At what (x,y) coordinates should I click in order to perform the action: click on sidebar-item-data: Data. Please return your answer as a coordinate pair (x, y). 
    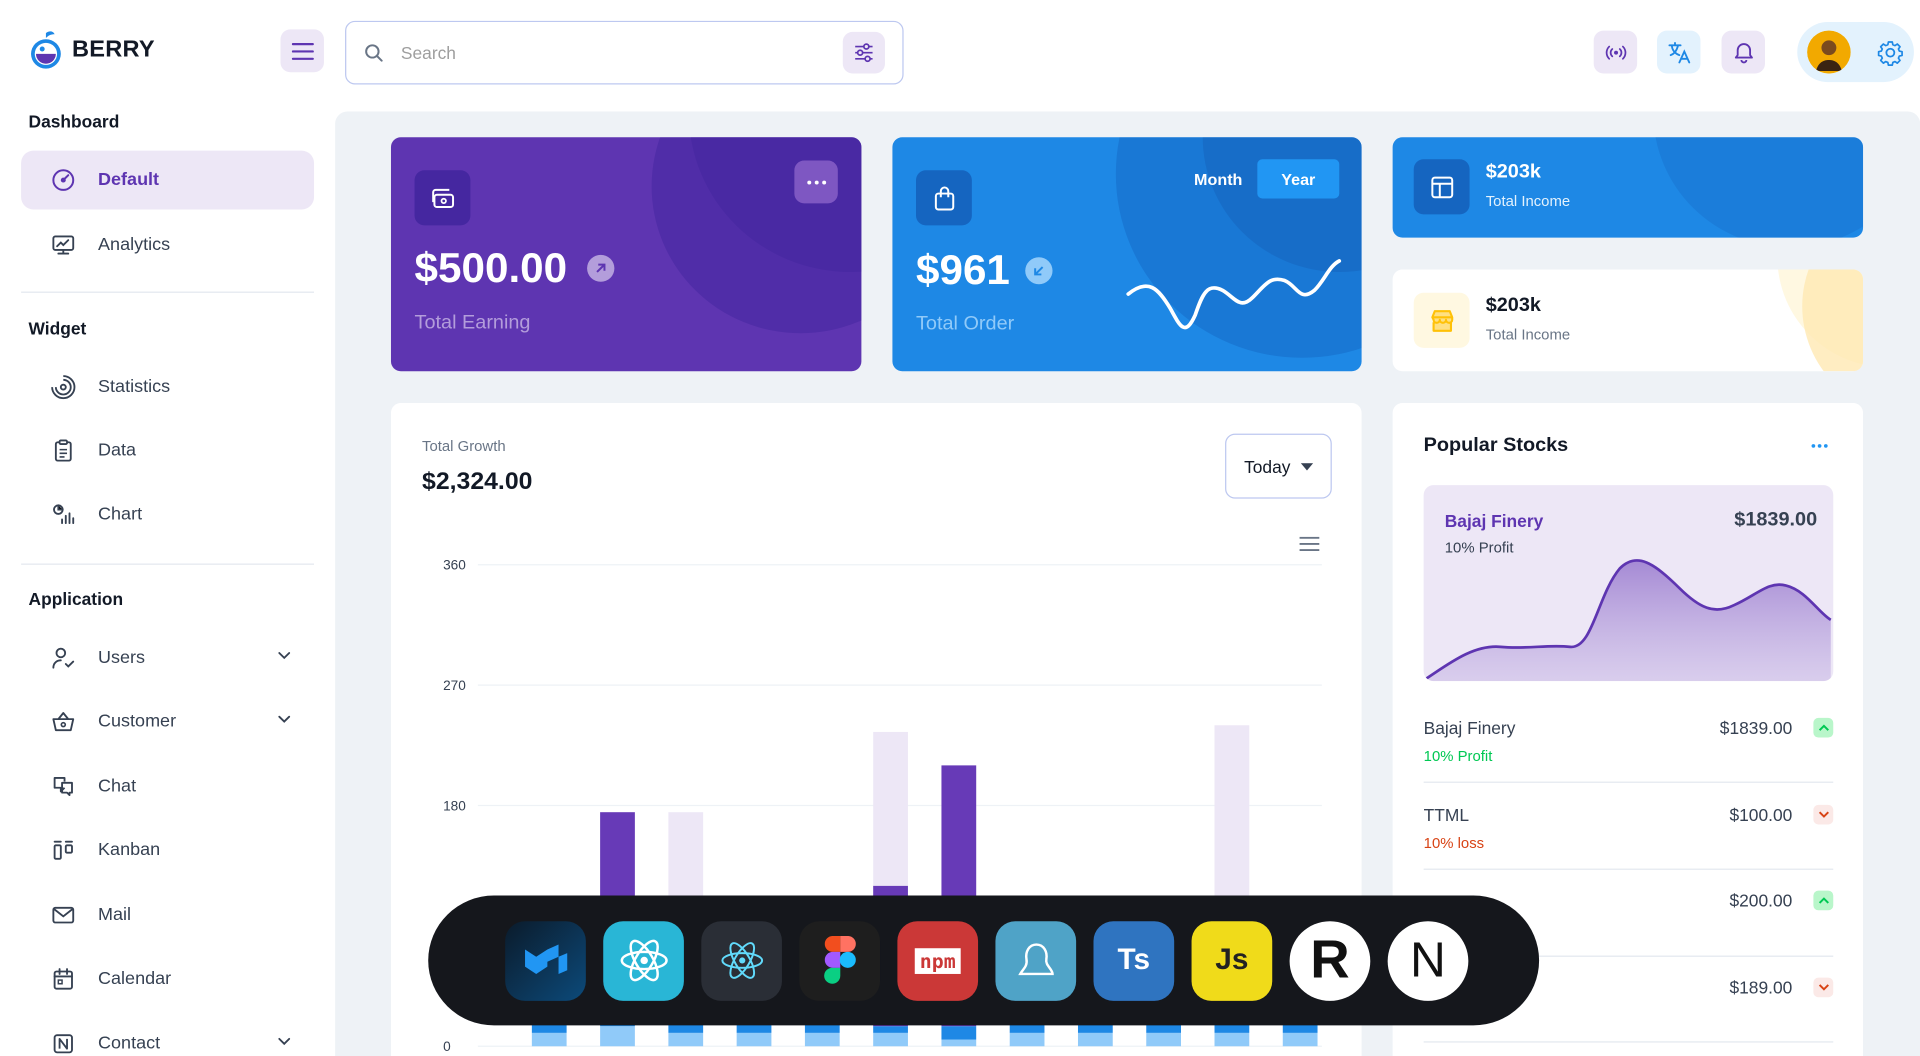
    Looking at the image, I should click on (167, 450).